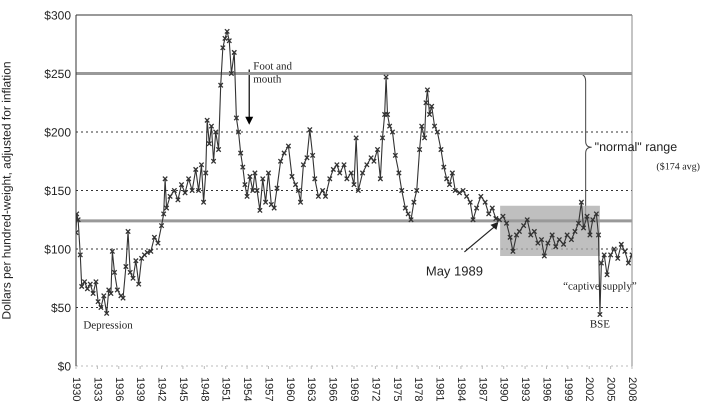 The height and width of the screenshot is (406, 704). Describe the element at coordinates (7, 190) in the screenshot. I see `y-axis-title: Dollars per hundred-weight, adjusted for inflation` at that location.